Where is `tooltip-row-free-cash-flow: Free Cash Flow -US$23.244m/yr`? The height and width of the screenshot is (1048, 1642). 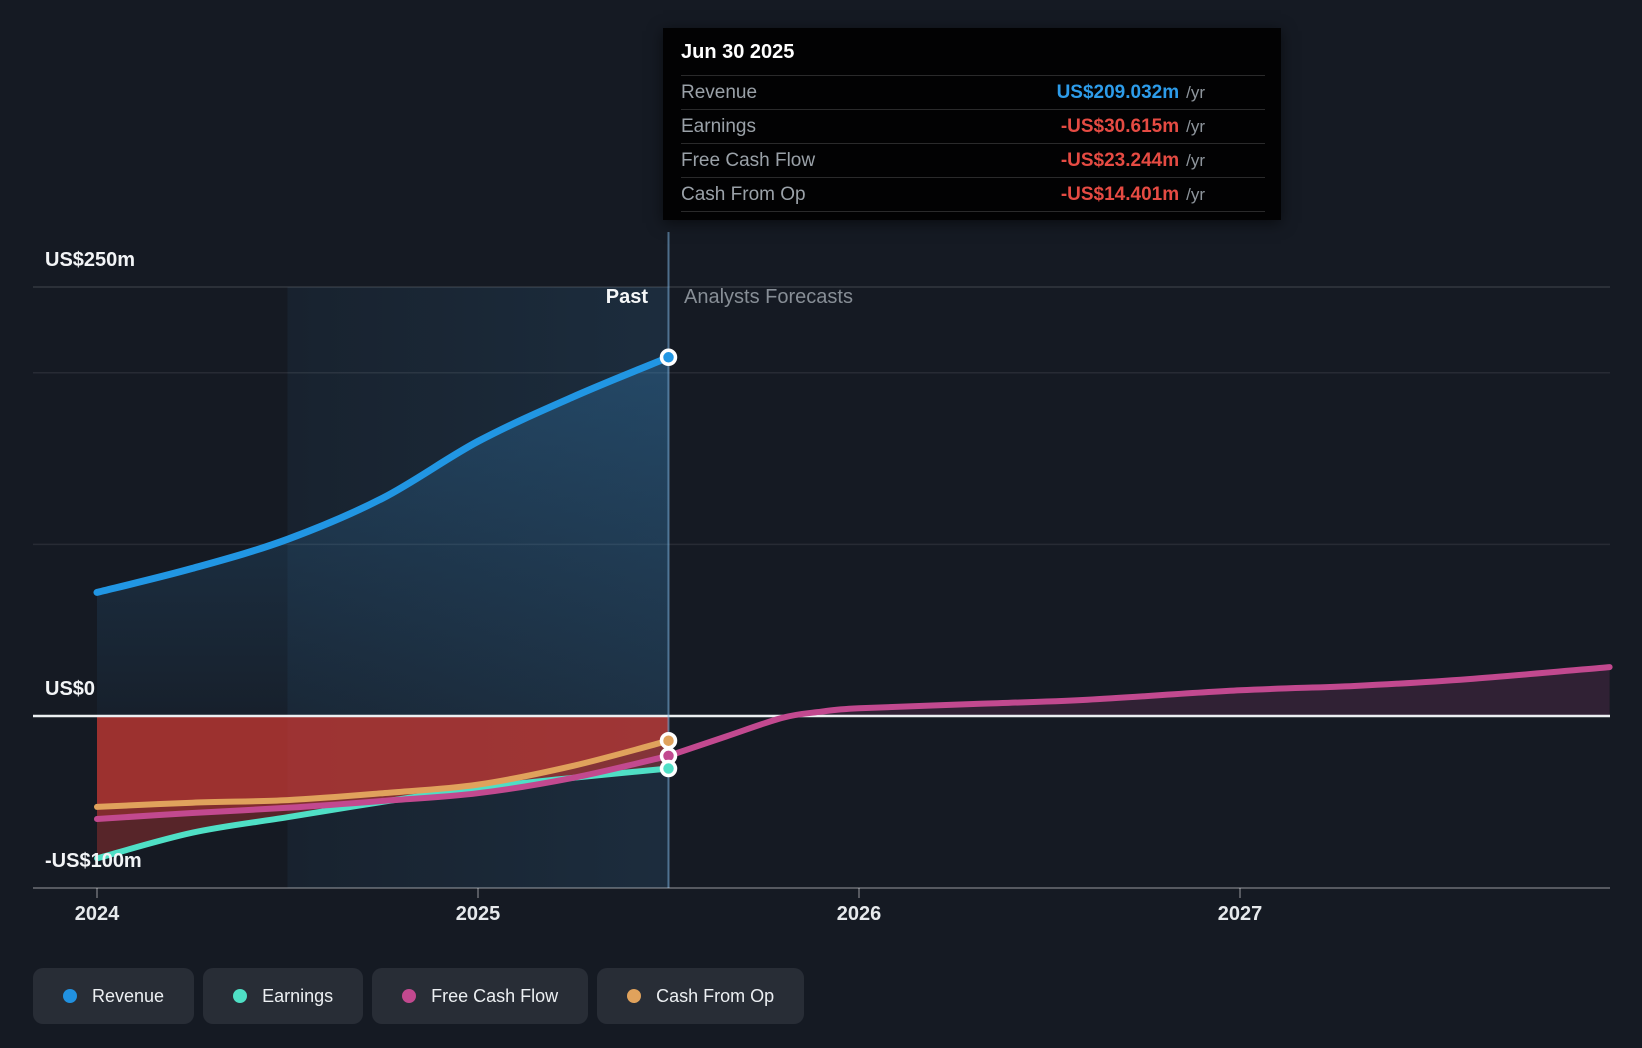
tooltip-row-free-cash-flow: Free Cash Flow -US$23.244m/yr is located at coordinates (973, 160).